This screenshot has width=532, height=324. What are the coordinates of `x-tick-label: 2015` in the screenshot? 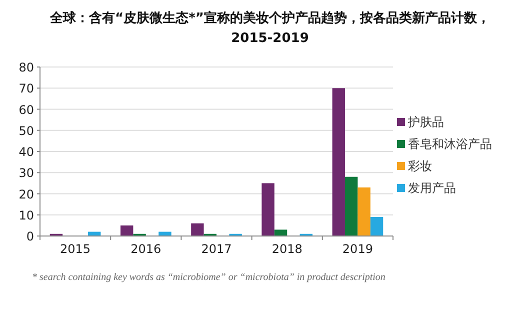 It's located at (75, 249).